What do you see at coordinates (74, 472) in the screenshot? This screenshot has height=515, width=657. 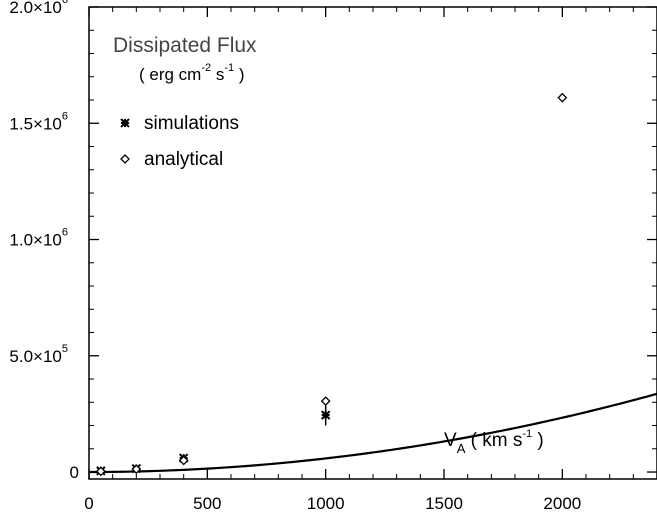 I see `y-tick-label-0: 0` at bounding box center [74, 472].